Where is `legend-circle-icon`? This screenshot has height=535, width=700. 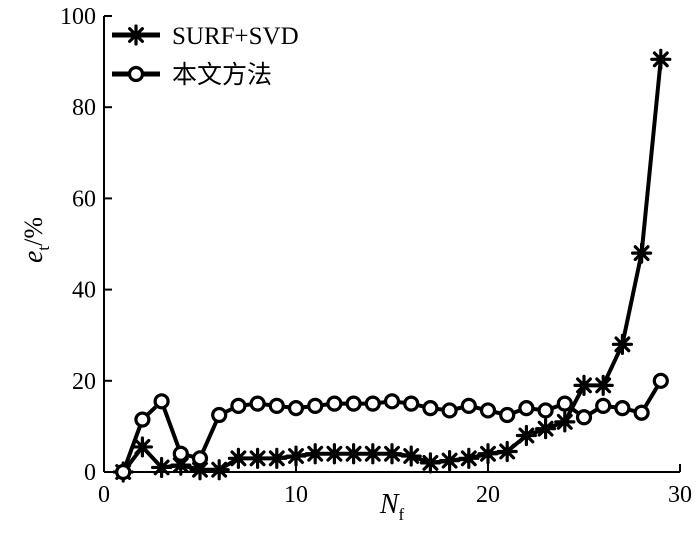
legend-circle-icon is located at coordinates (136, 74).